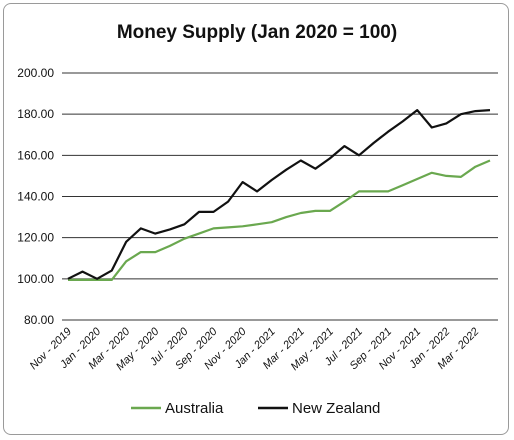 The width and height of the screenshot is (514, 440). I want to click on y-tick-label: 160.00, so click(35, 155).